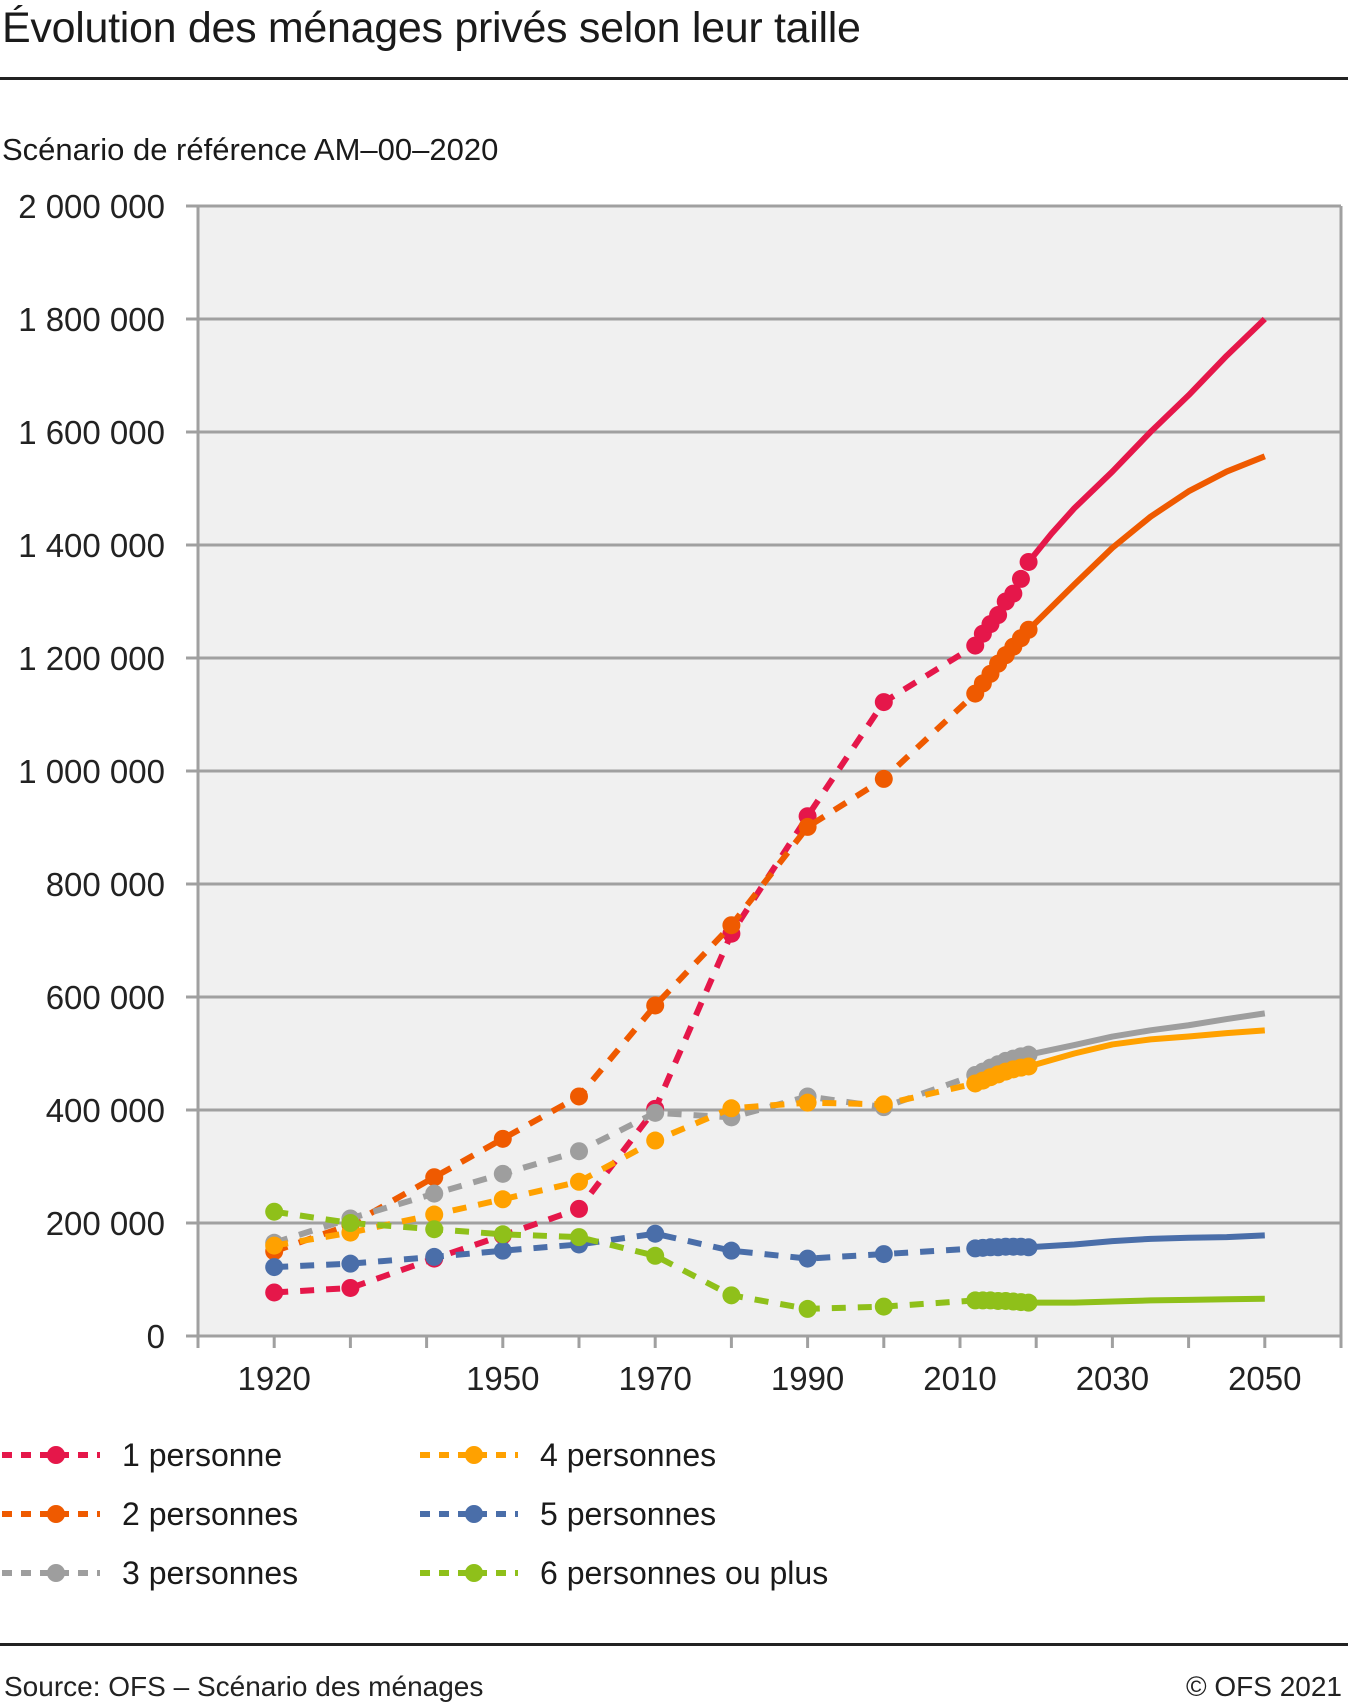 The width and height of the screenshot is (1348, 1708). Describe the element at coordinates (250, 149) in the screenshot. I see `chart-subtitle: Scénario de référence AM–00–2020` at that location.